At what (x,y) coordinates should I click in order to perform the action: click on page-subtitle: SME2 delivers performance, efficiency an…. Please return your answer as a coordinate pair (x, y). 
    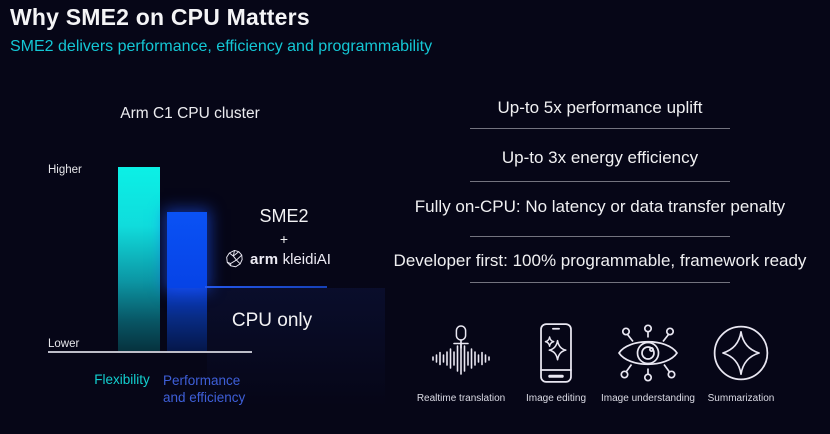
    Looking at the image, I should click on (221, 46).